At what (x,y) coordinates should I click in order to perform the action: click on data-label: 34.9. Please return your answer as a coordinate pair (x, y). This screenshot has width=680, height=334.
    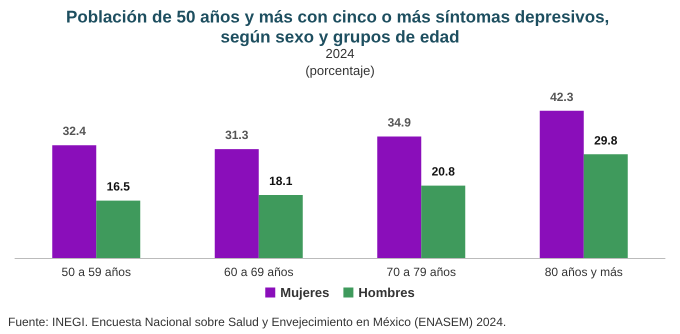
    Looking at the image, I should click on (400, 123).